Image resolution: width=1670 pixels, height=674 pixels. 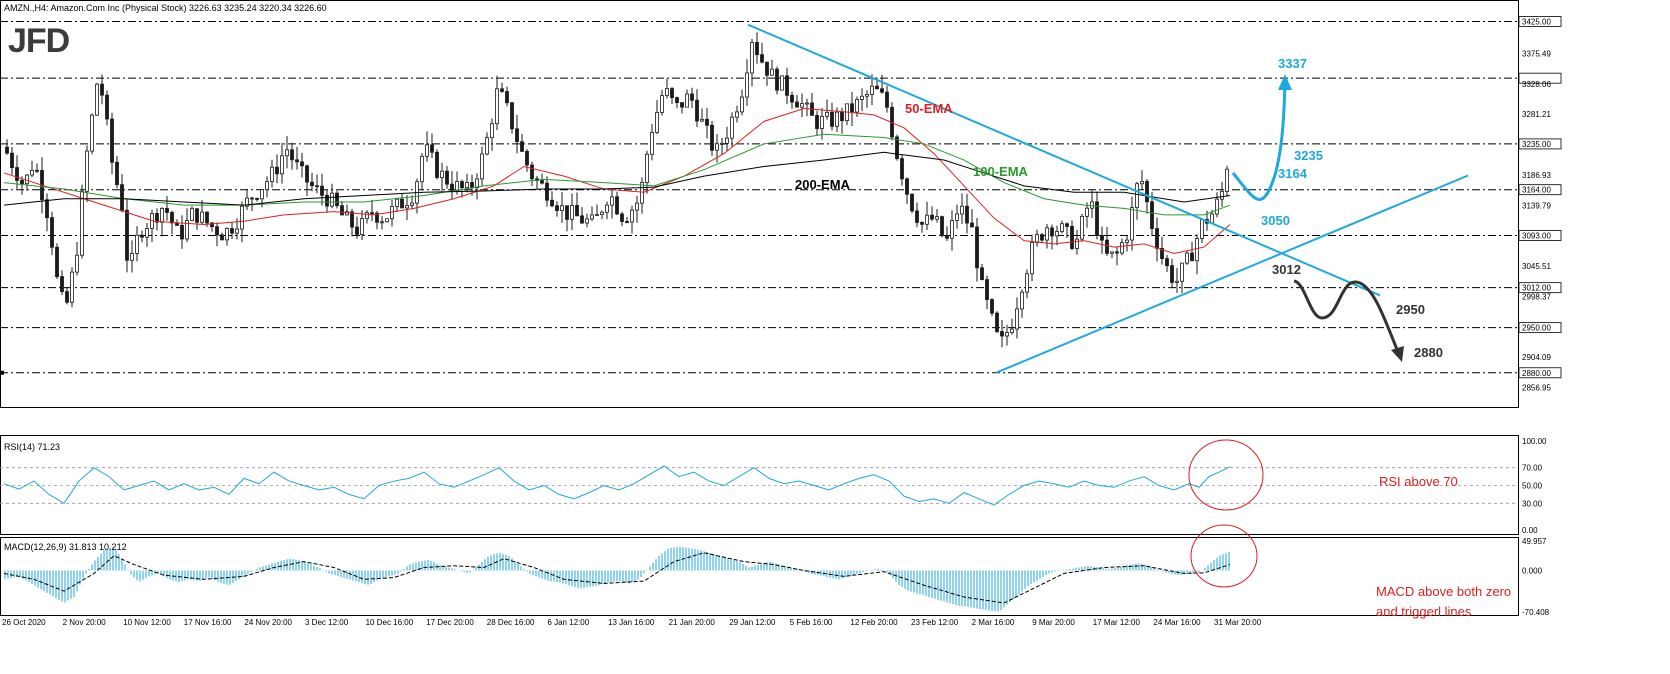 I want to click on rsi-y-tick-1: 70.00, so click(x=1532, y=468).